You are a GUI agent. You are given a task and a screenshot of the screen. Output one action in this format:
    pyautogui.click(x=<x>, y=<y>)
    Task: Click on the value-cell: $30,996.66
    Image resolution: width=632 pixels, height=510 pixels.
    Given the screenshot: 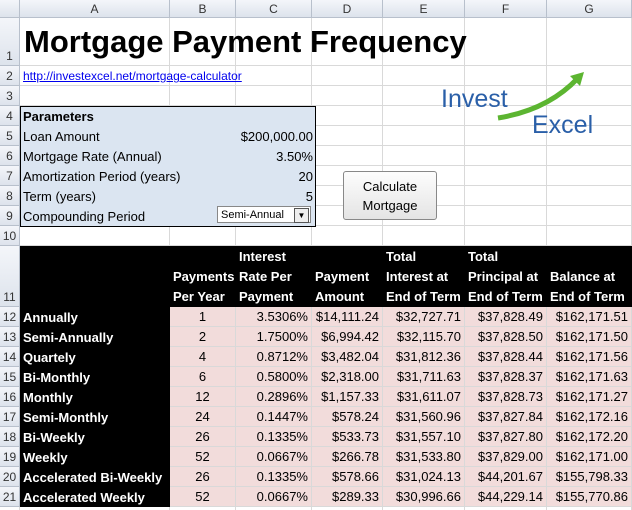 What is the action you would take?
    pyautogui.click(x=423, y=496)
    